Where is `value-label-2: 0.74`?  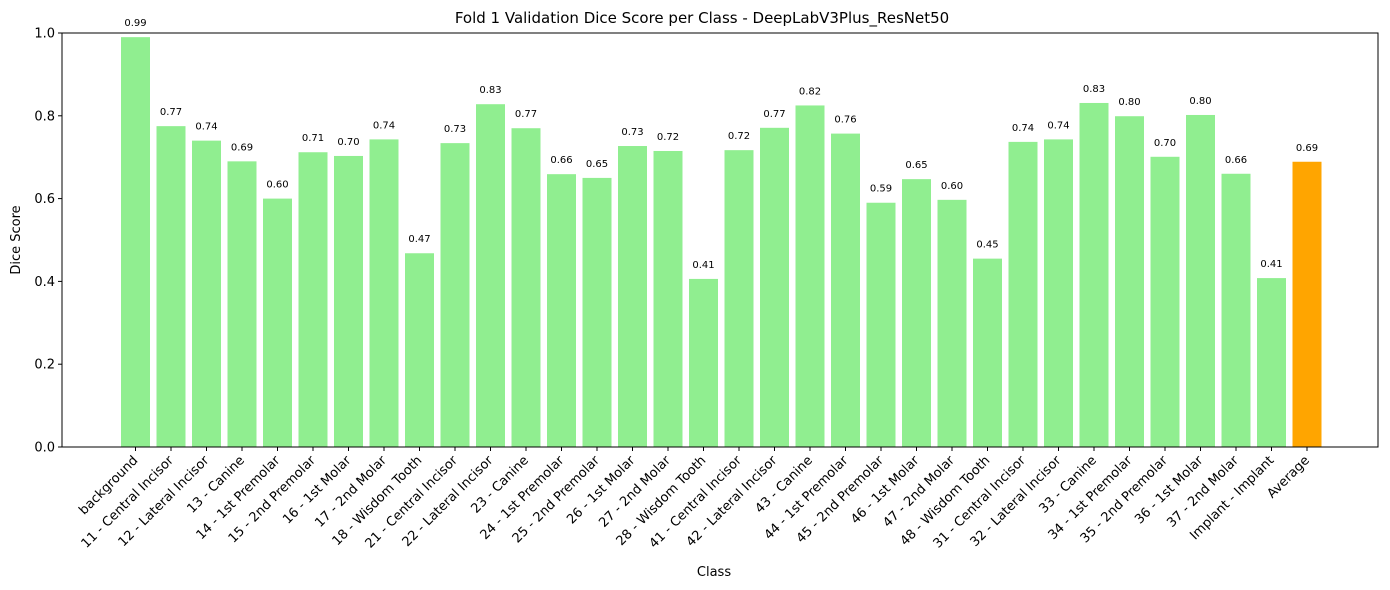 value-label-2: 0.74 is located at coordinates (206, 127).